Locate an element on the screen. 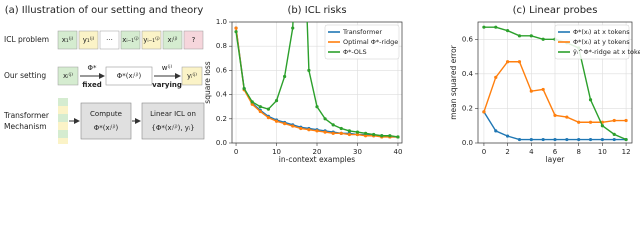 Image resolution: width=640 pixels, height=240 pixels. legend: Transformer Optimal Φ*-ridge Φ*-OLS is located at coordinates (362, 42).